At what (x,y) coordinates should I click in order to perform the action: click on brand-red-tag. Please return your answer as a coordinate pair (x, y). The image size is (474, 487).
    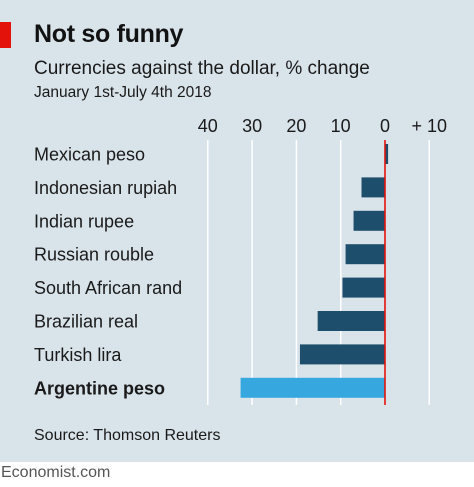
    Looking at the image, I should click on (5, 35).